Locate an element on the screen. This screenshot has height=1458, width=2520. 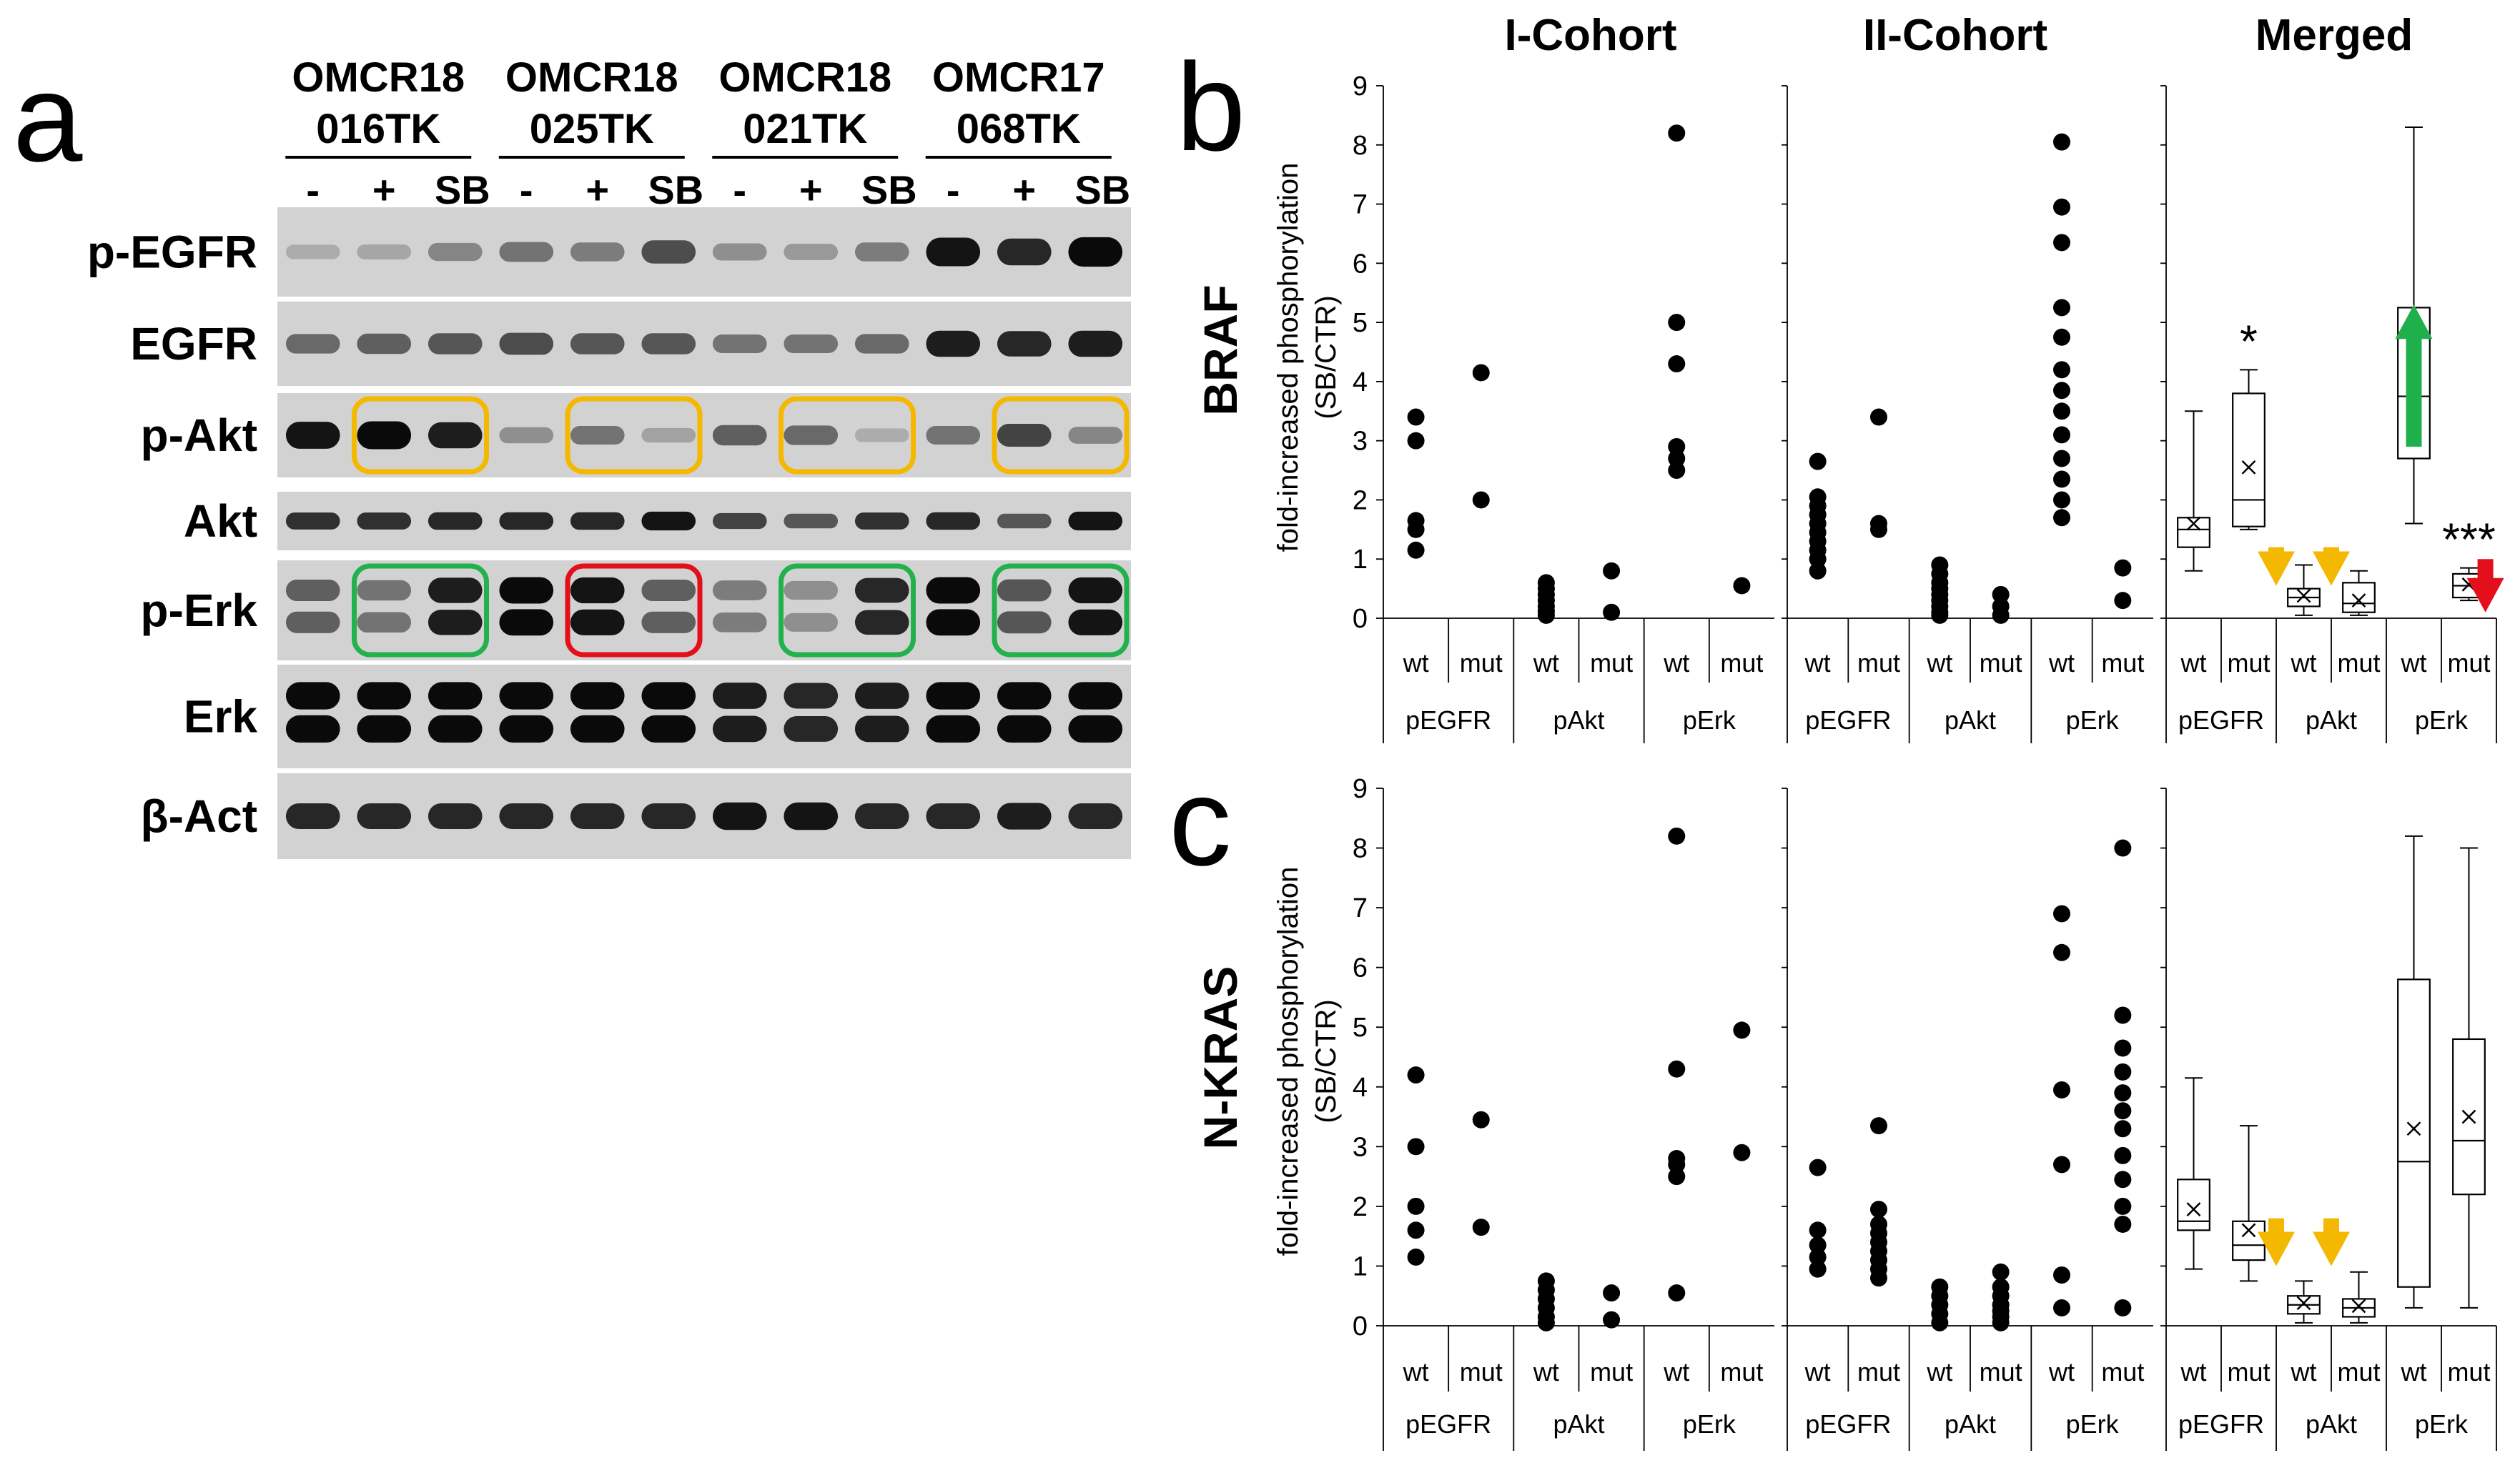
significance-marker: * is located at coordinates (2249, 341).